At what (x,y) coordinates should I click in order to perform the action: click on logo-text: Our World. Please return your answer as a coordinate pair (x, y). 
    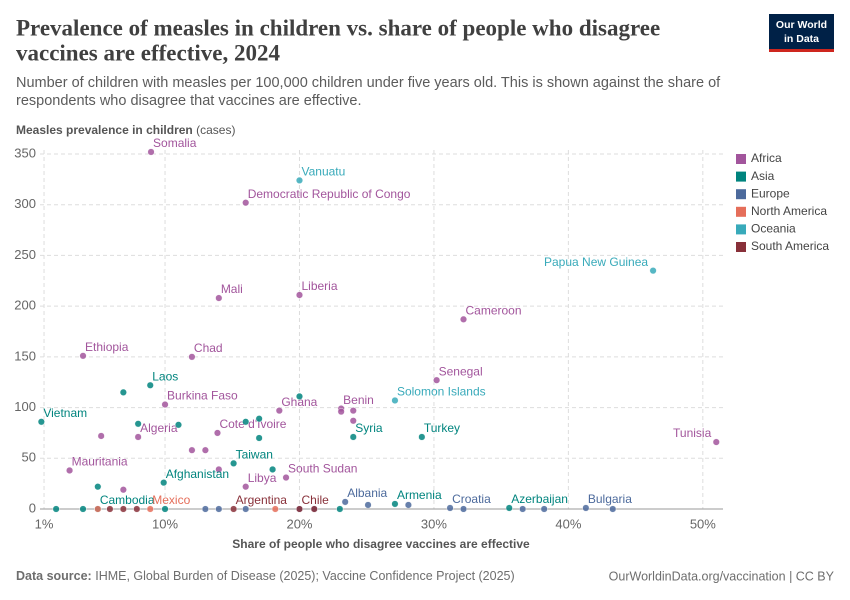
    Looking at the image, I should click on (801, 25).